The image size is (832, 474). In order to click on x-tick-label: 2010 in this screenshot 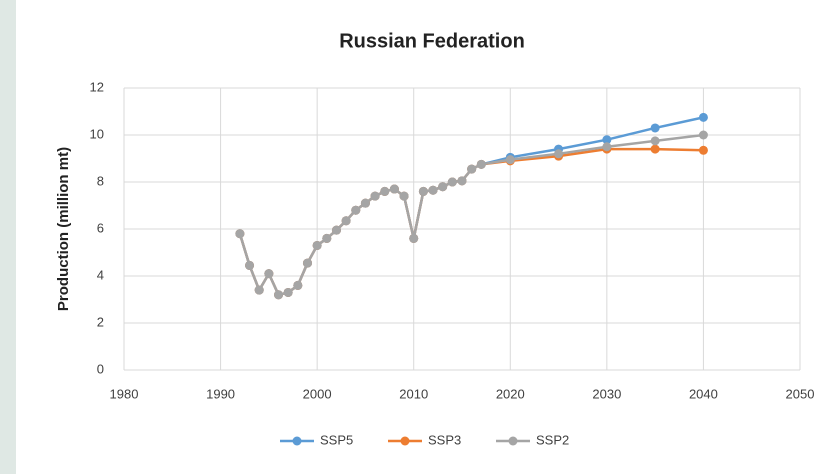, I will do `click(413, 393)`.